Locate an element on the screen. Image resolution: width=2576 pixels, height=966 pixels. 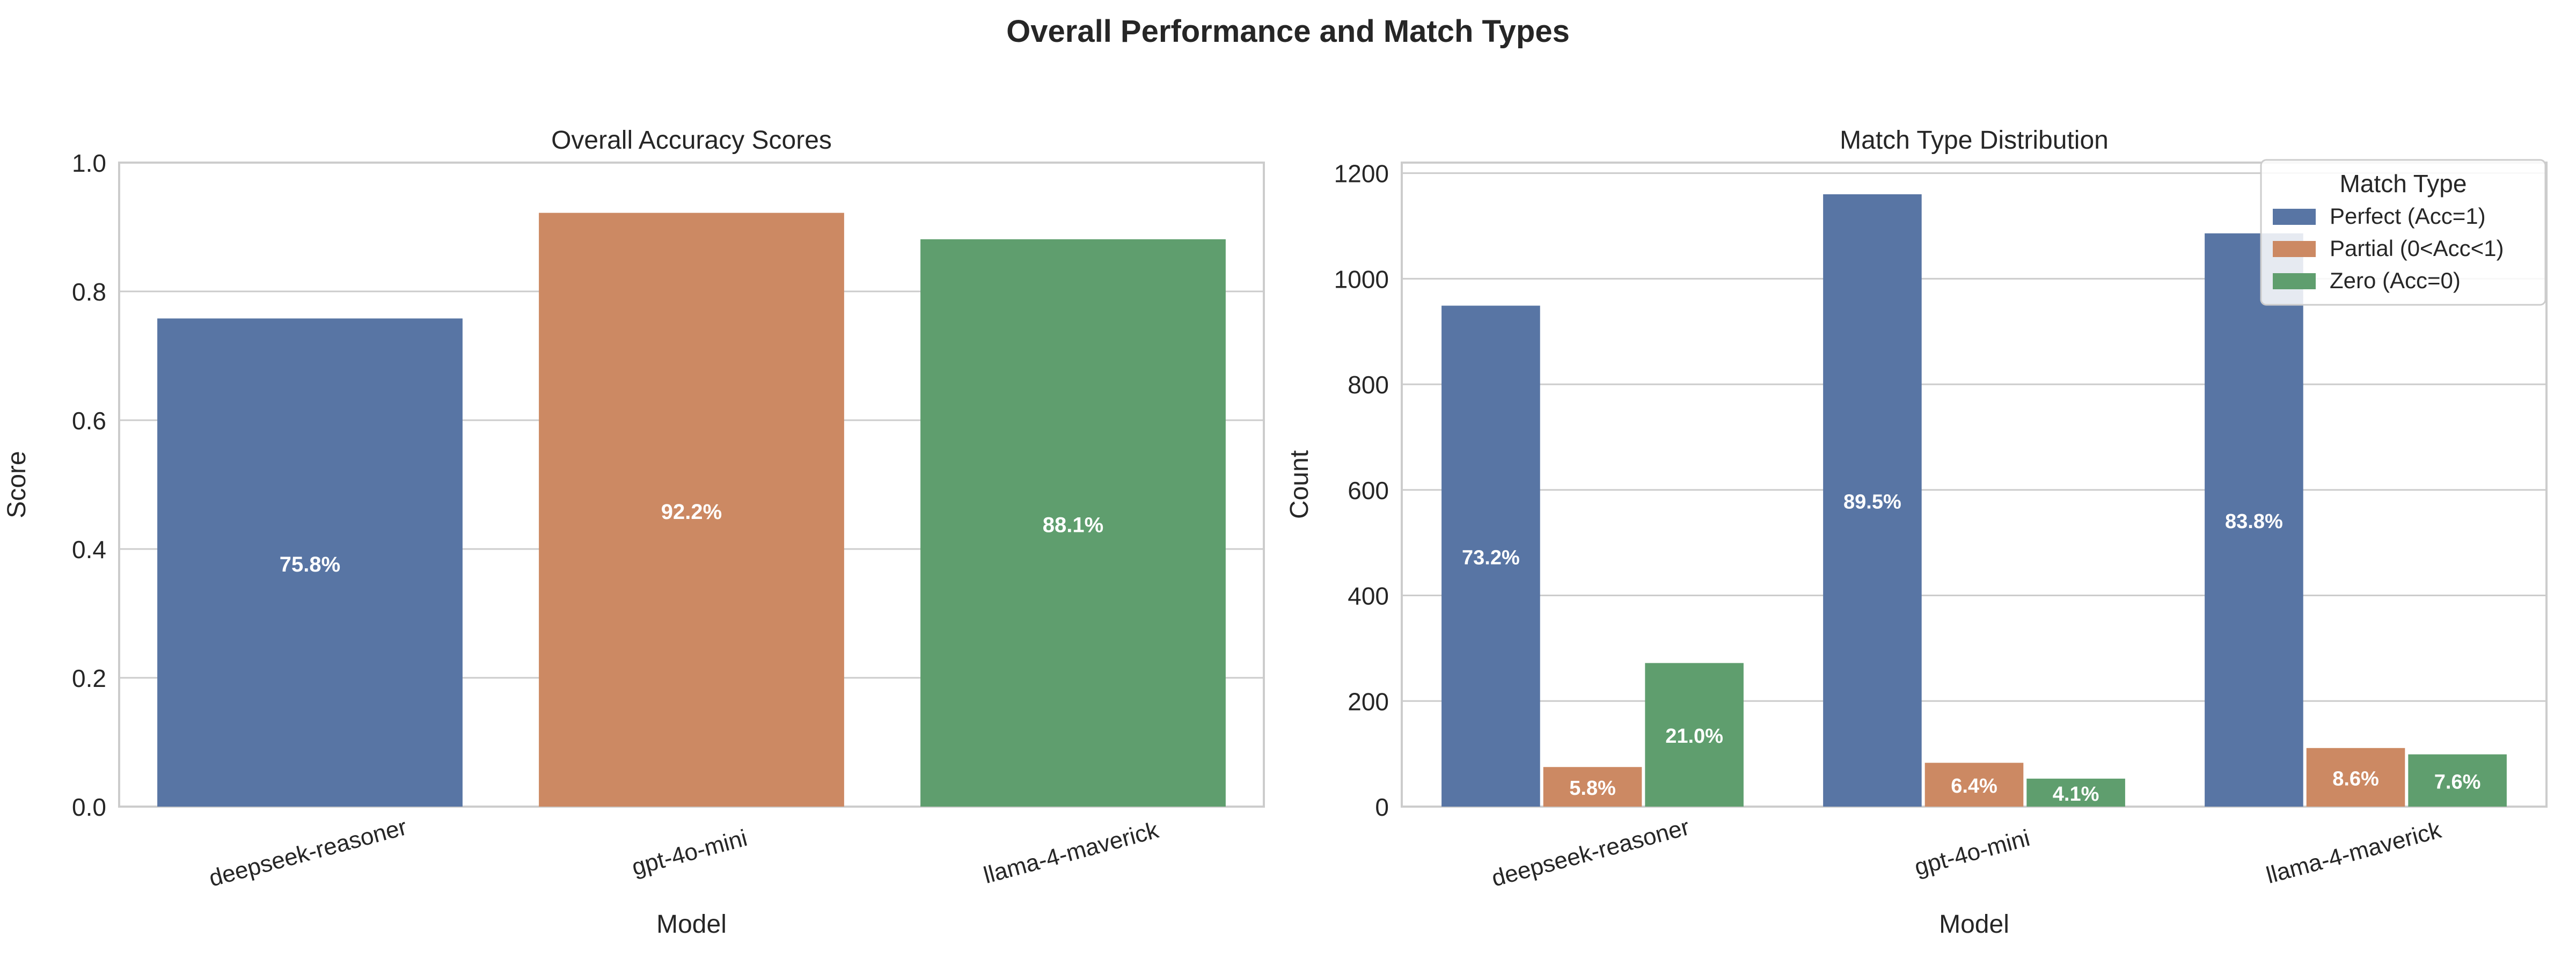
y-tick-label: 0.2 is located at coordinates (89, 678).